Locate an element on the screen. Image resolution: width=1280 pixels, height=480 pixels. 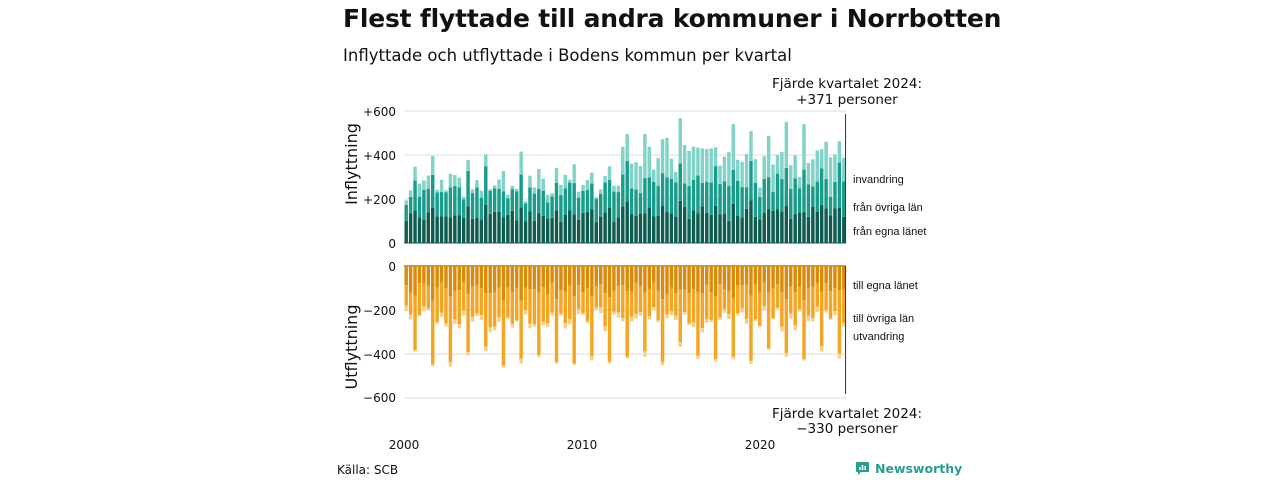
y-tick-label: +200 is located at coordinates (379, 200).